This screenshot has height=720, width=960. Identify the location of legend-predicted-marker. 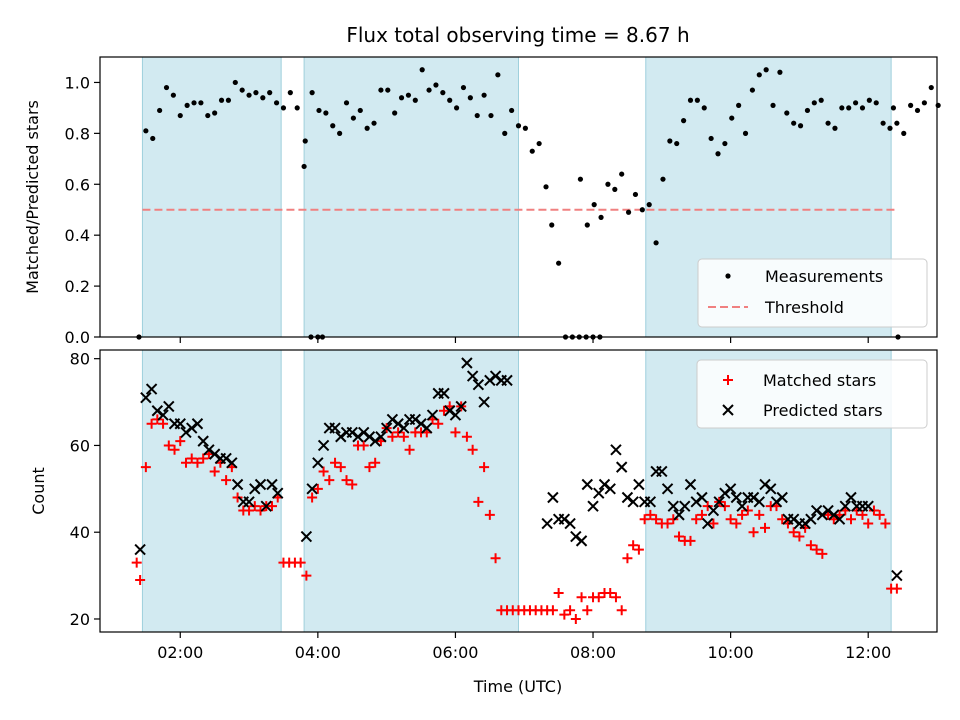
(728, 410).